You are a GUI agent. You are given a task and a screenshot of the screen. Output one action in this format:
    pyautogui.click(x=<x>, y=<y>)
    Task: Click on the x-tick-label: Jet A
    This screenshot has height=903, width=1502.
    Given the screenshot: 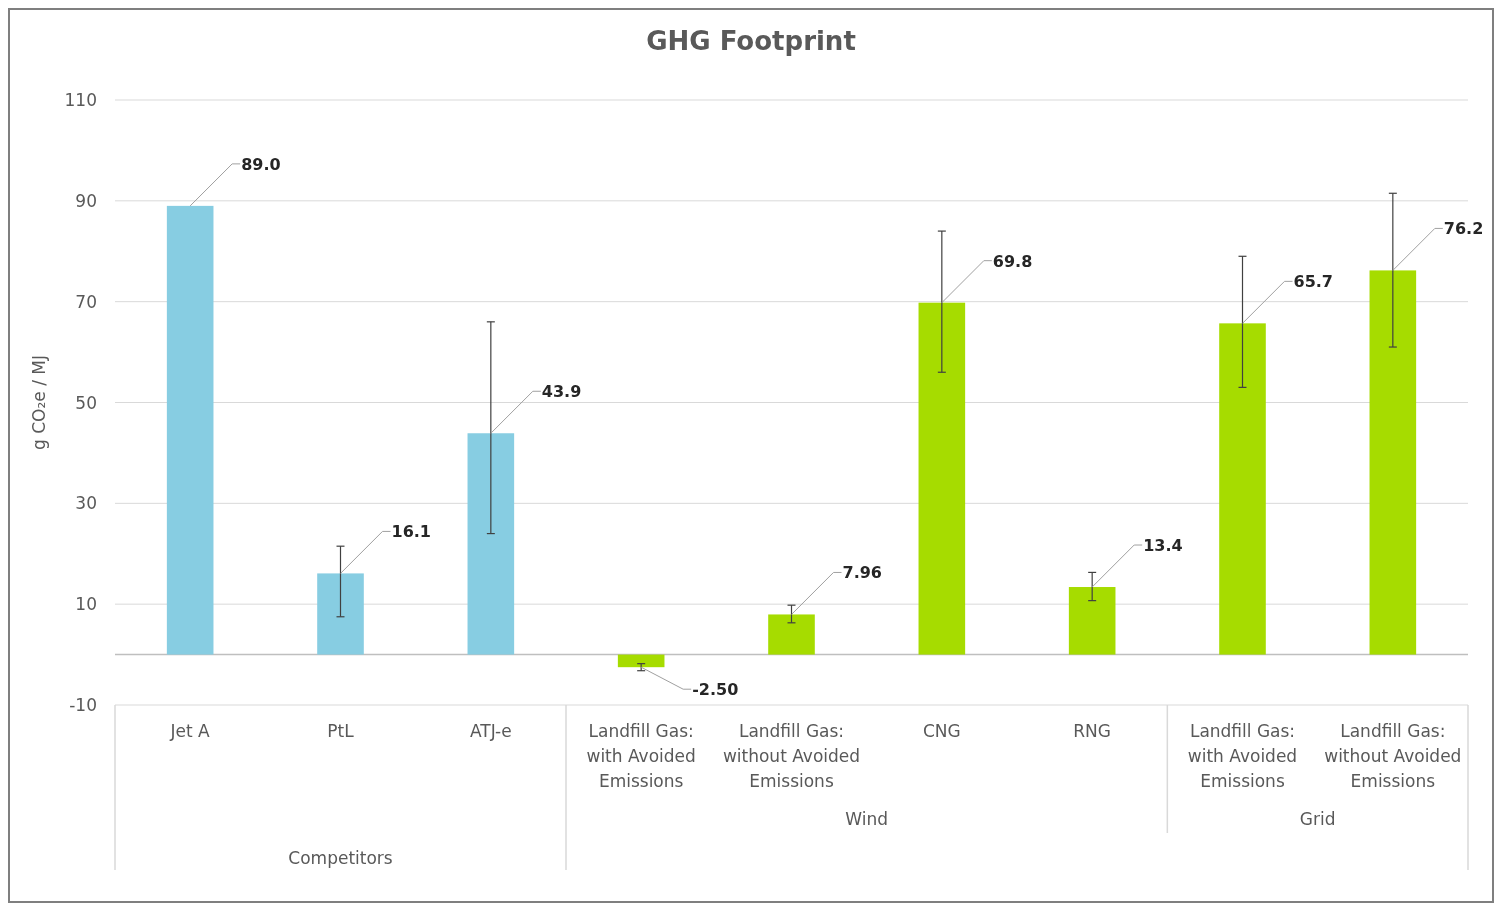 What is the action you would take?
    pyautogui.click(x=190, y=731)
    